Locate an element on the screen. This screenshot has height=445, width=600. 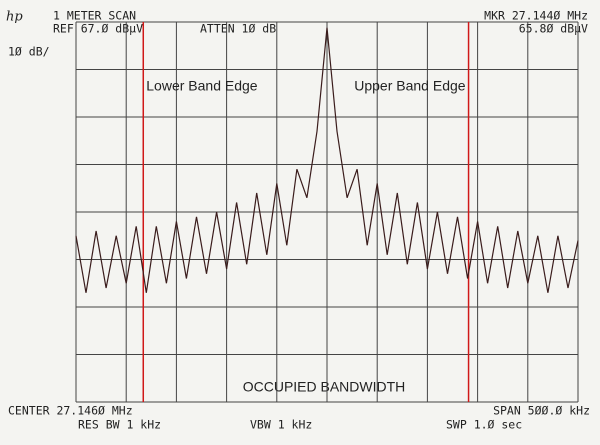
ref-level: REF 67.Ø dBµV is located at coordinates (98, 29).